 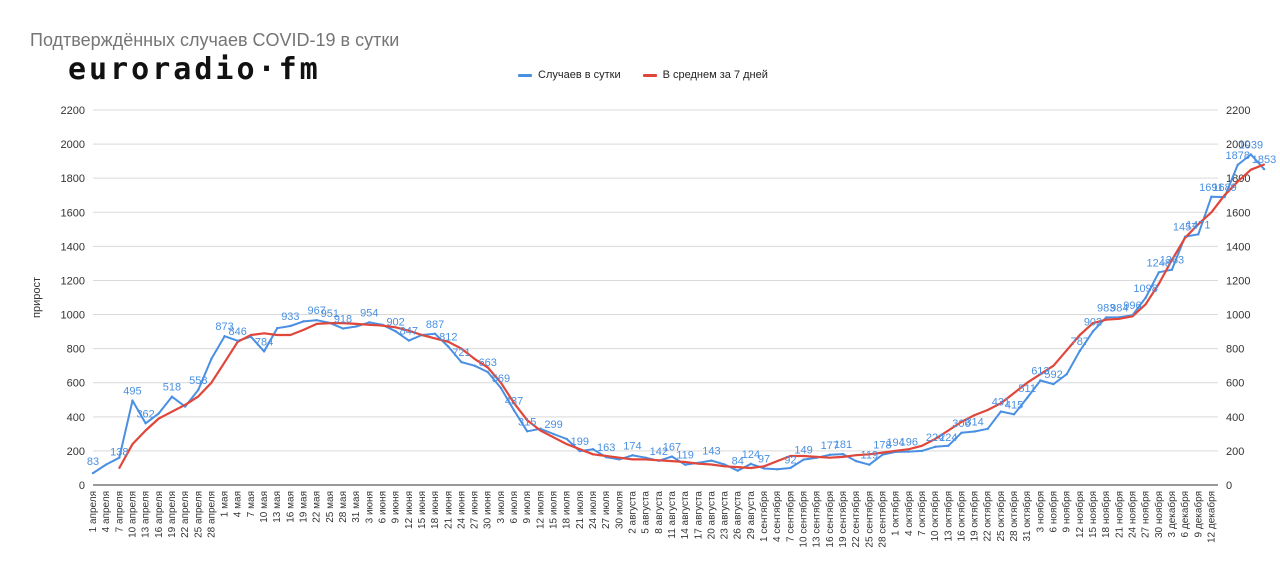 What do you see at coordinates (659, 452) in the screenshot?
I see `data-label: 142` at bounding box center [659, 452].